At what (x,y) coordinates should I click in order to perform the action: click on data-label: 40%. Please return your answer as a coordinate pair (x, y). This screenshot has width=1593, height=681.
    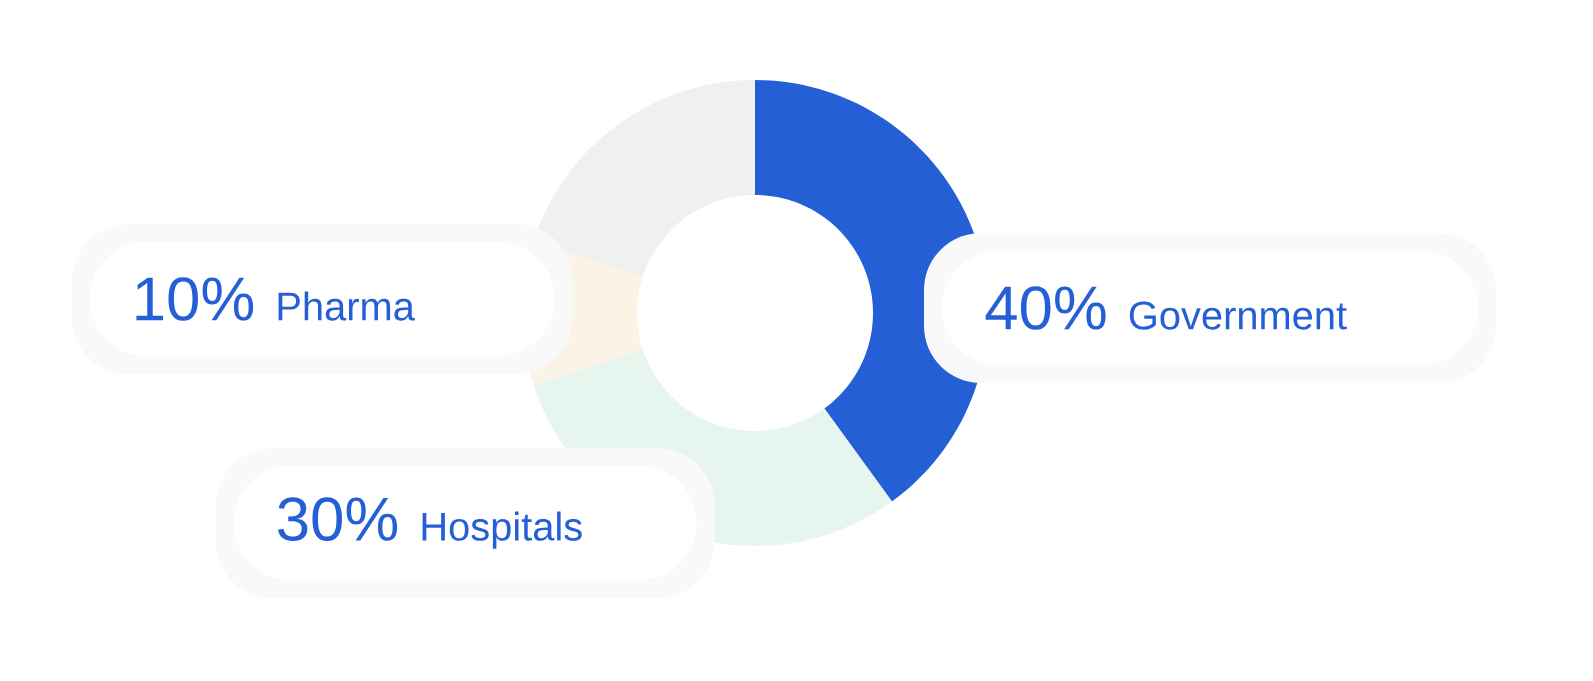
    Looking at the image, I should click on (1045, 308).